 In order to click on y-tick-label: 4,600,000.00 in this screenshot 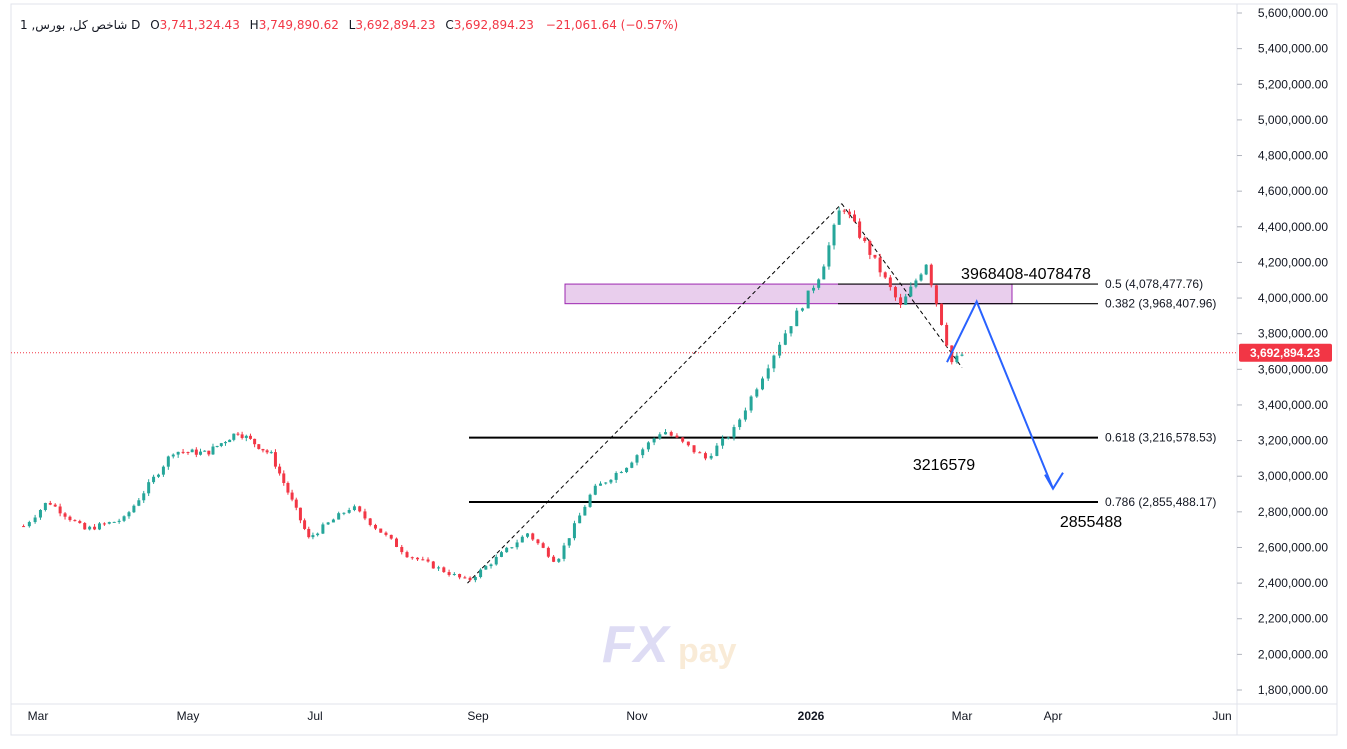, I will do `click(1293, 191)`.